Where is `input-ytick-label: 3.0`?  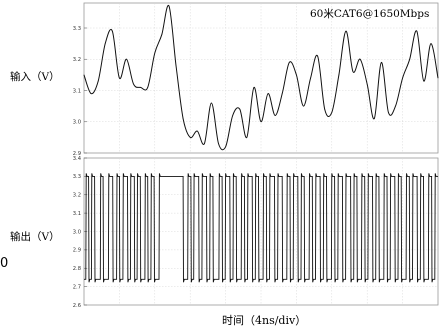
input-ytick-label: 3.0 is located at coordinates (77, 123).